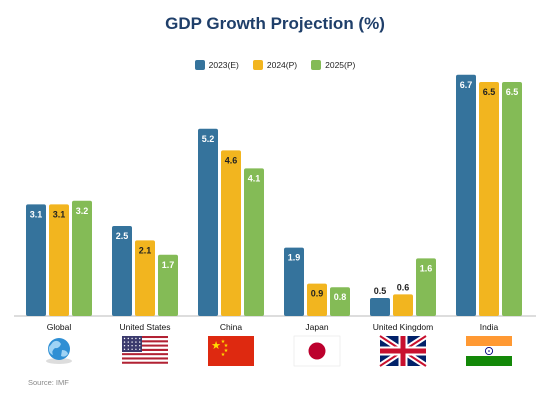  What do you see at coordinates (403, 327) in the screenshot?
I see `category-label: United Kingdom` at bounding box center [403, 327].